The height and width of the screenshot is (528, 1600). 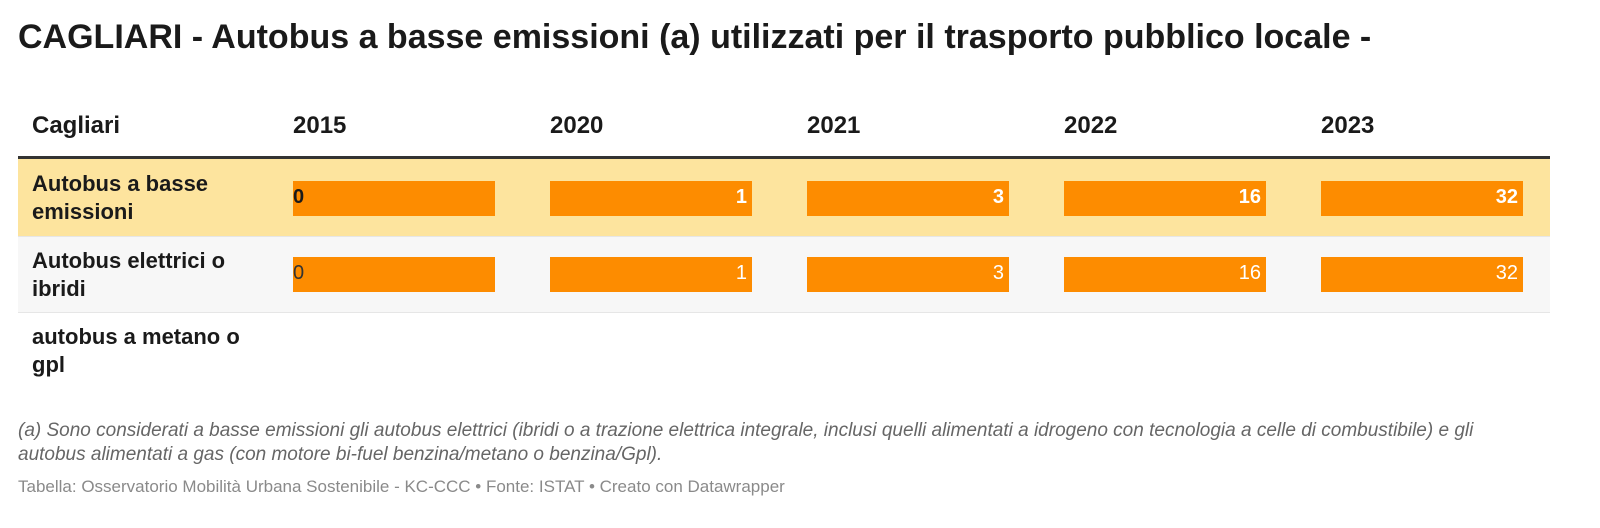 What do you see at coordinates (320, 125) in the screenshot?
I see `column-header-0: 2015` at bounding box center [320, 125].